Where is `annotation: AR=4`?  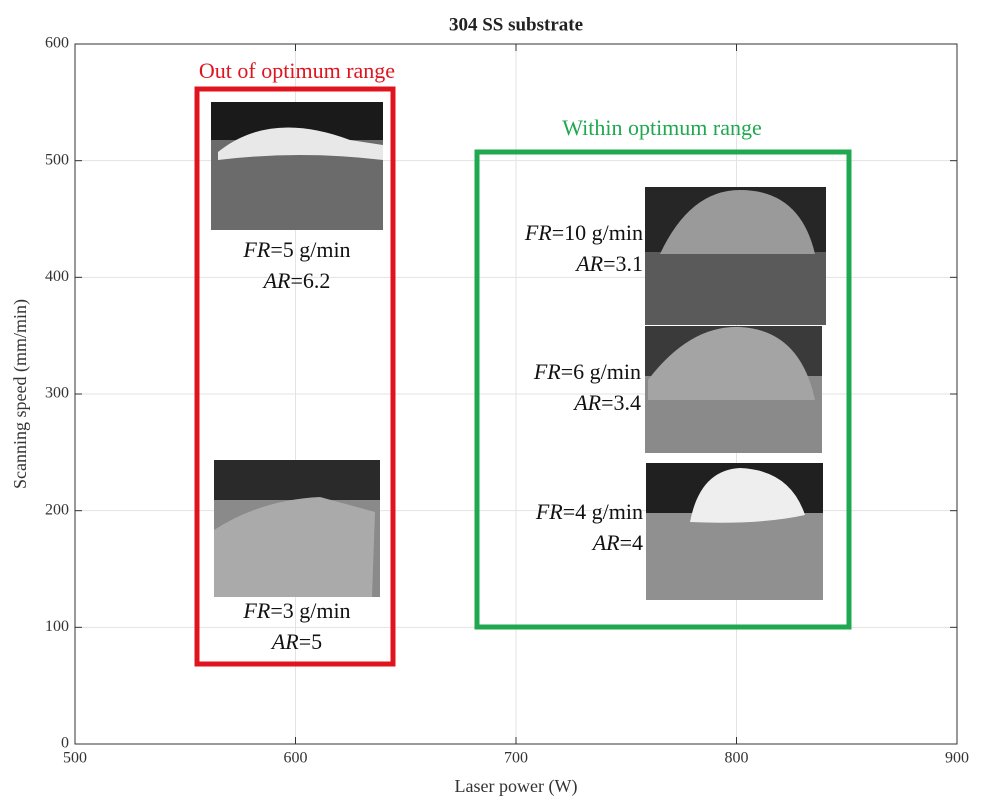
annotation: AR=4 is located at coordinates (617, 542).